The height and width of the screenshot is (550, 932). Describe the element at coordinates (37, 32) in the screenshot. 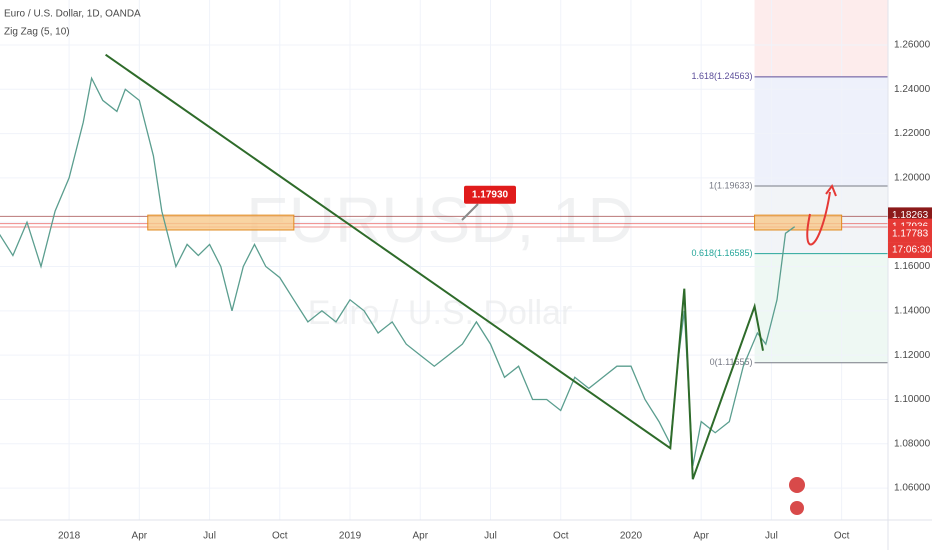

I see `indicator: Zig Zag (5, 10)` at that location.